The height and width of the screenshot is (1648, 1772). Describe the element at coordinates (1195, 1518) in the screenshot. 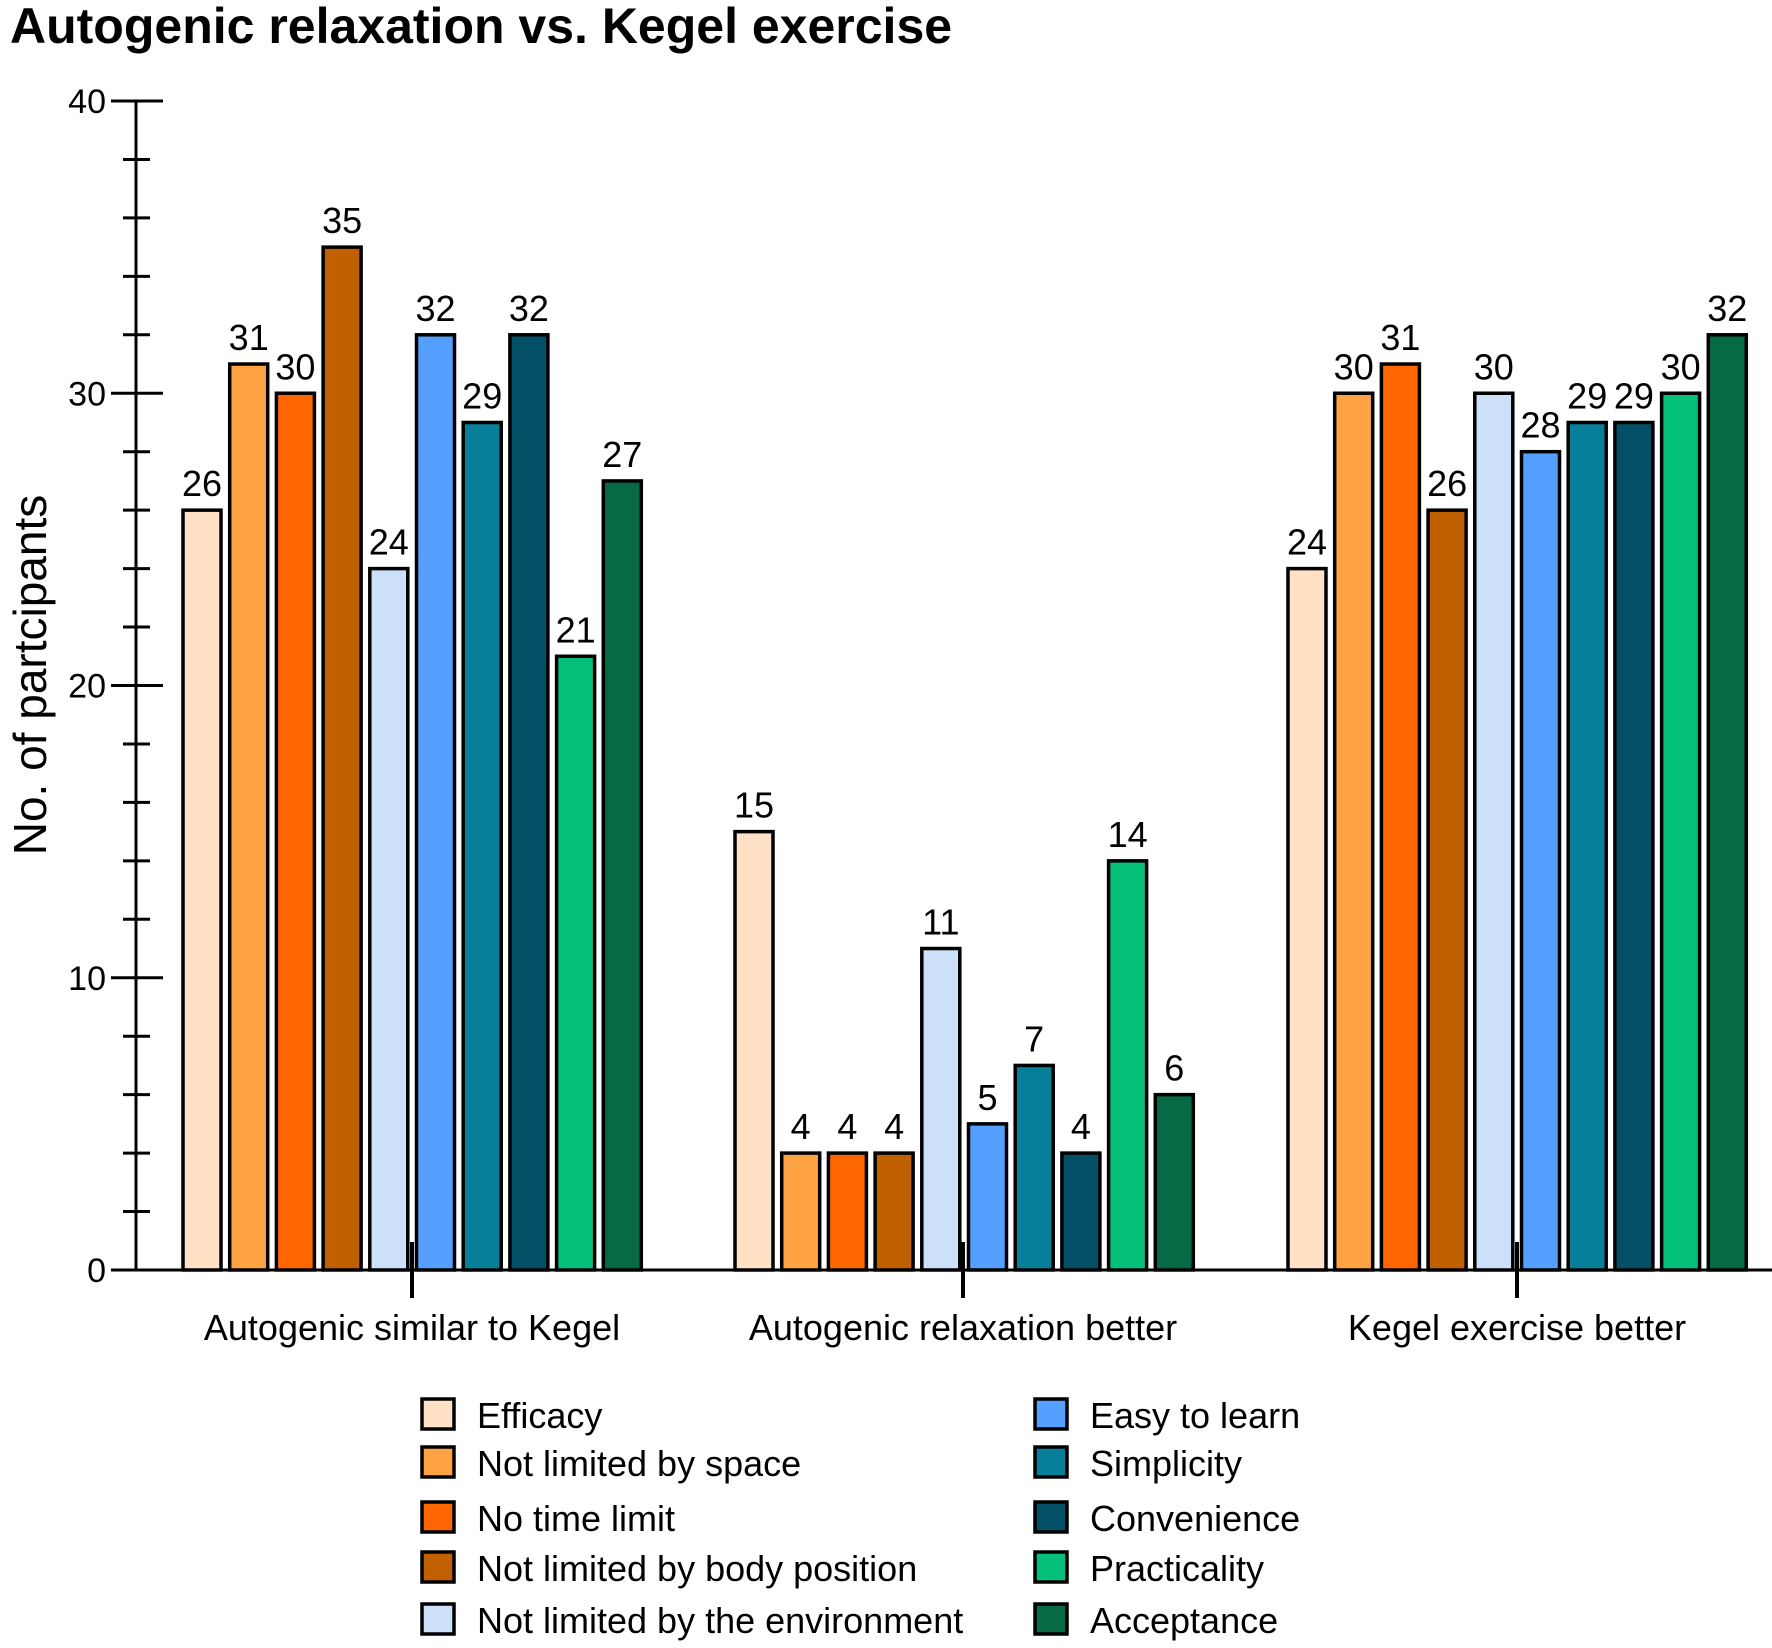

I see `legend-label: Convenience` at that location.